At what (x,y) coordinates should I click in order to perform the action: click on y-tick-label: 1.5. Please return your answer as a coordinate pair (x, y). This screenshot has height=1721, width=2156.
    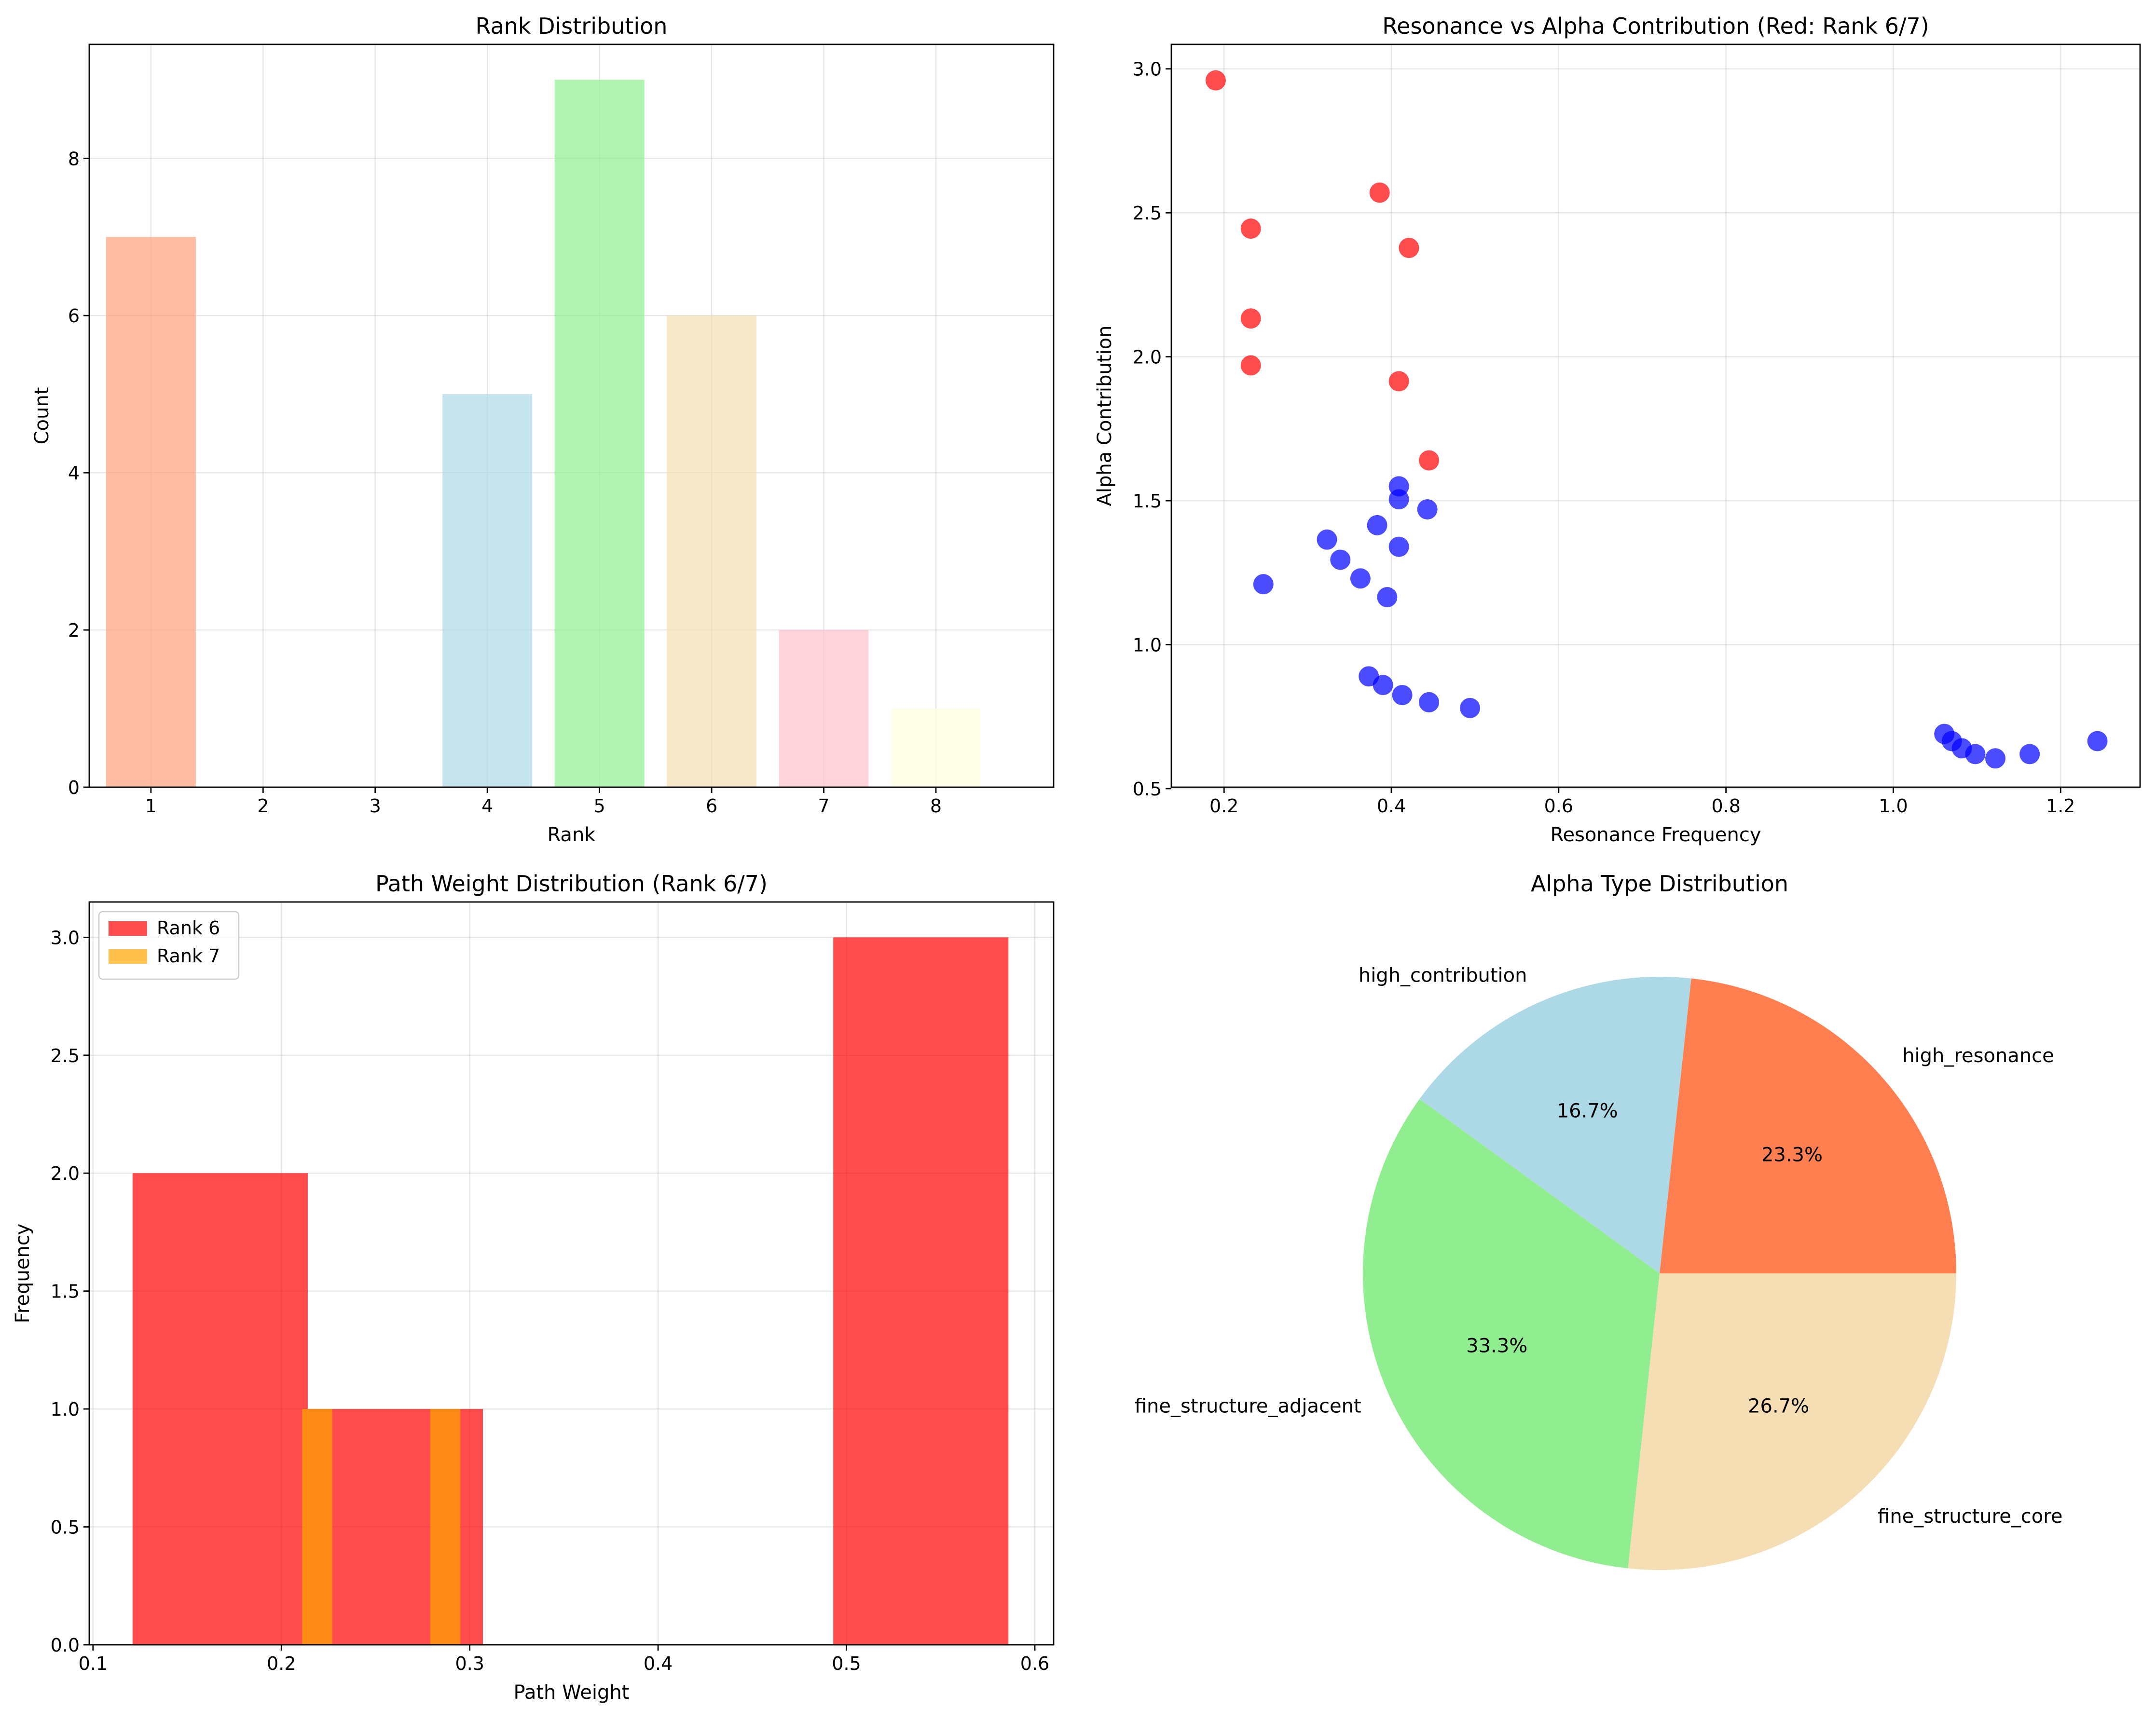
    Looking at the image, I should click on (65, 1291).